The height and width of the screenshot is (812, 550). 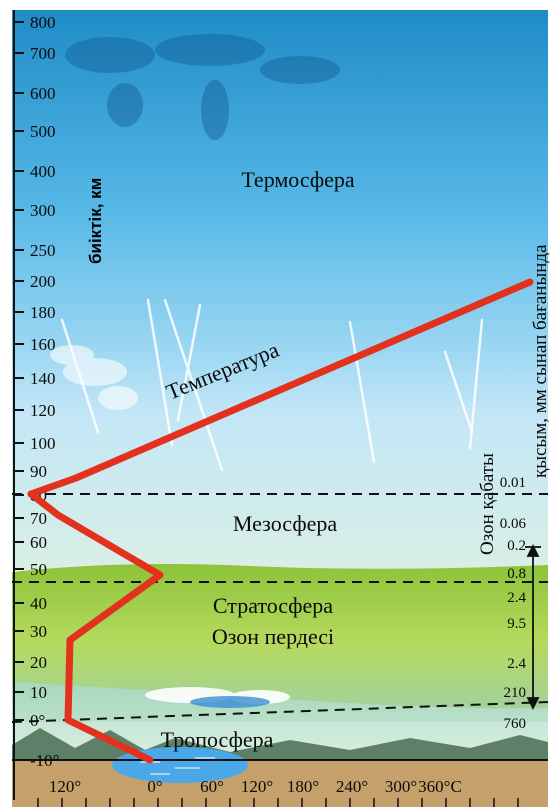 What do you see at coordinates (38, 603) in the screenshot?
I see `y-tick-label: 40` at bounding box center [38, 603].